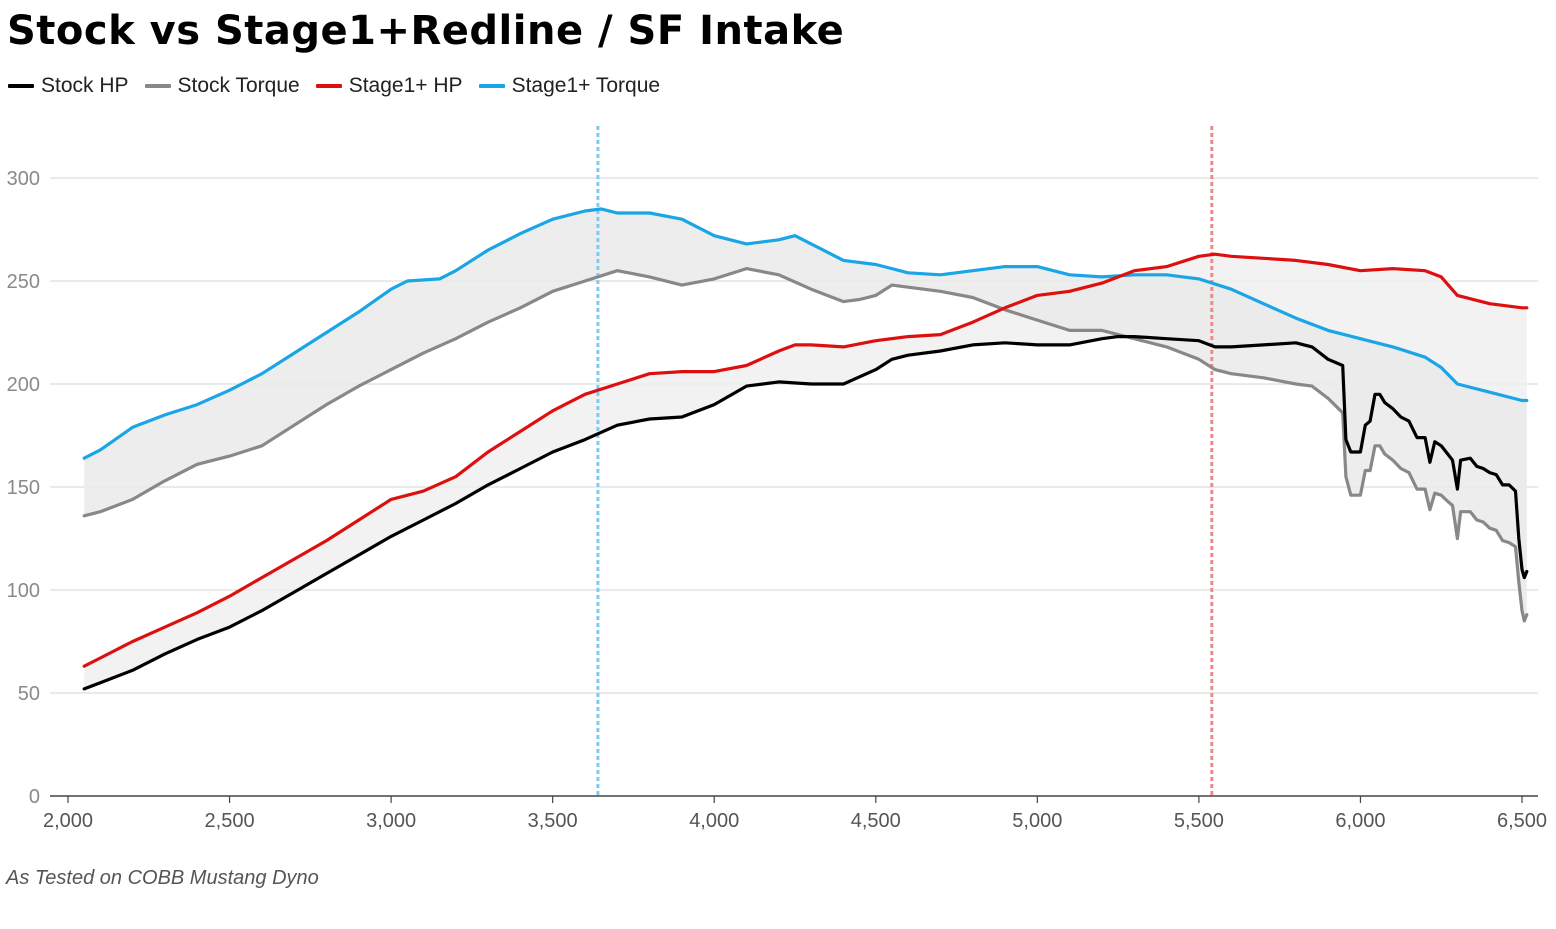 The image size is (1556, 929). What do you see at coordinates (405, 85) in the screenshot?
I see `legend-label: Stage1+ HP` at bounding box center [405, 85].